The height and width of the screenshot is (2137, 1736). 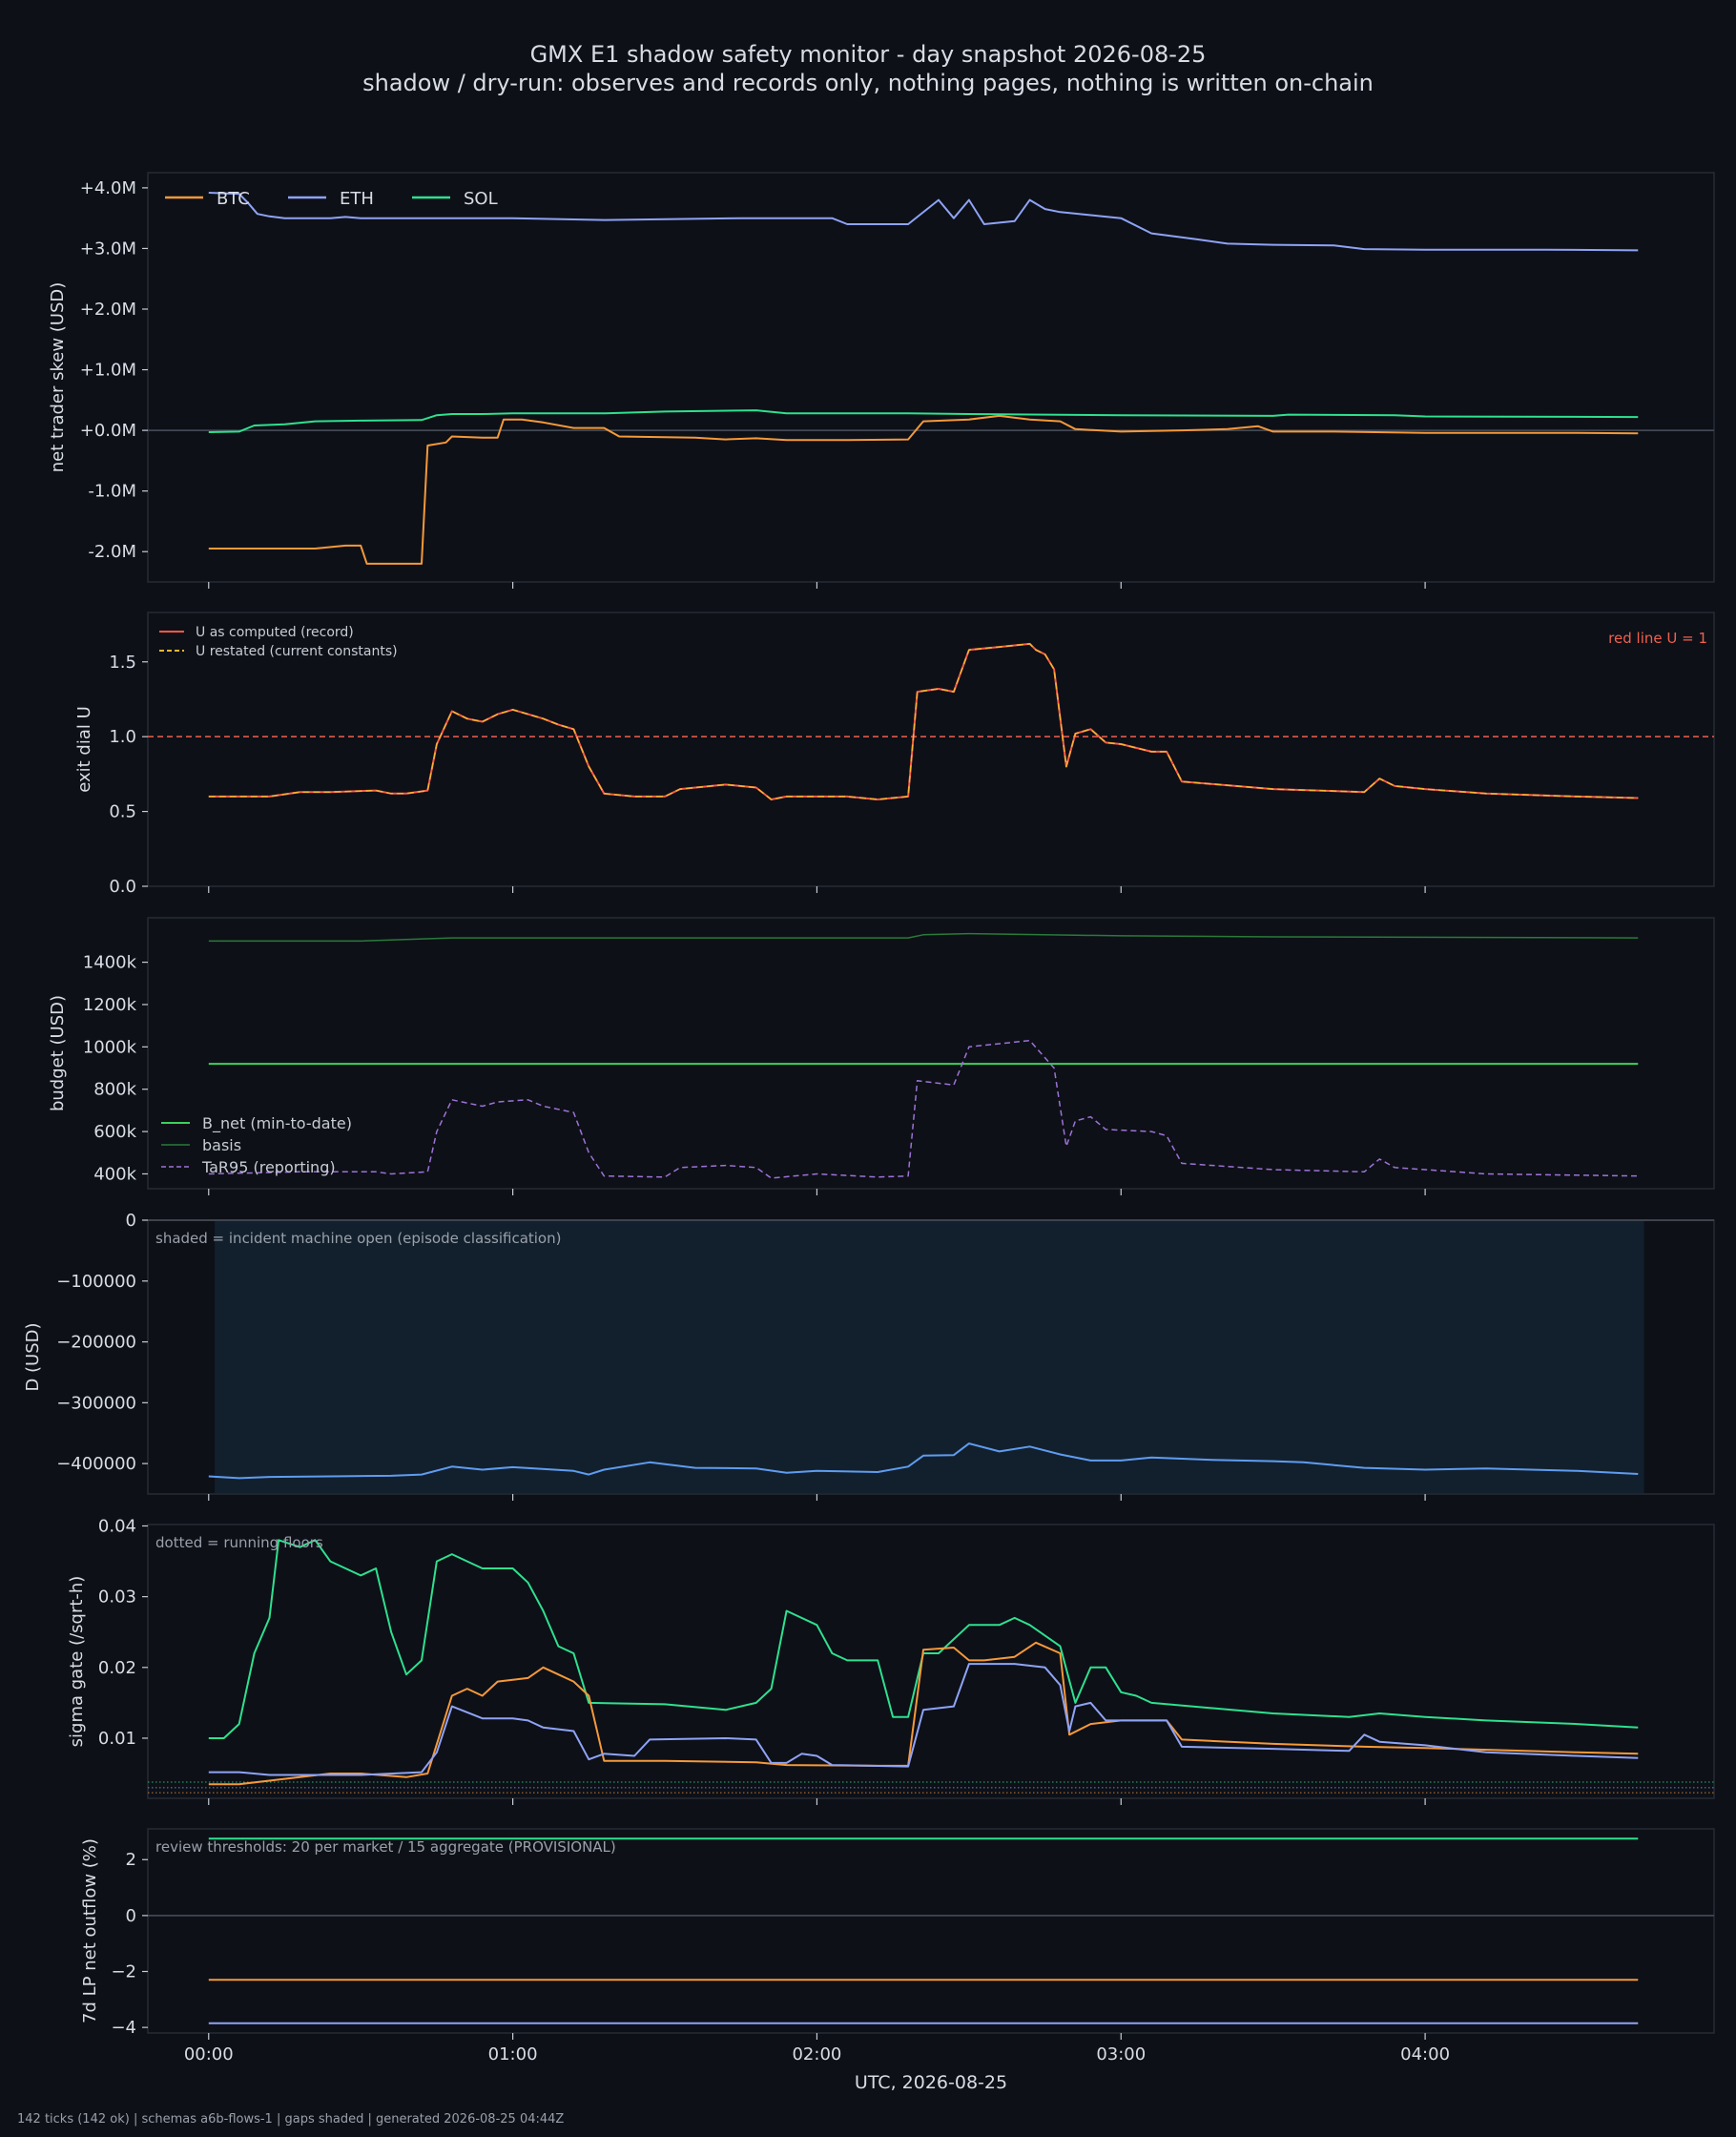 I want to click on x-tick-label: 04:00, so click(x=1425, y=2054).